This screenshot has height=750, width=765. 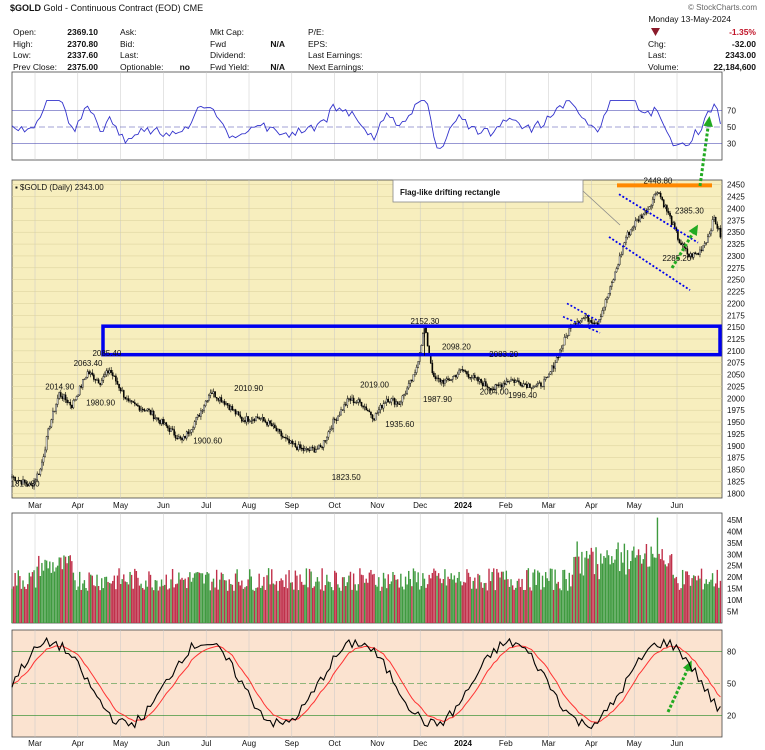 What do you see at coordinates (248, 388) in the screenshot?
I see `price-data-label: 2010.90` at bounding box center [248, 388].